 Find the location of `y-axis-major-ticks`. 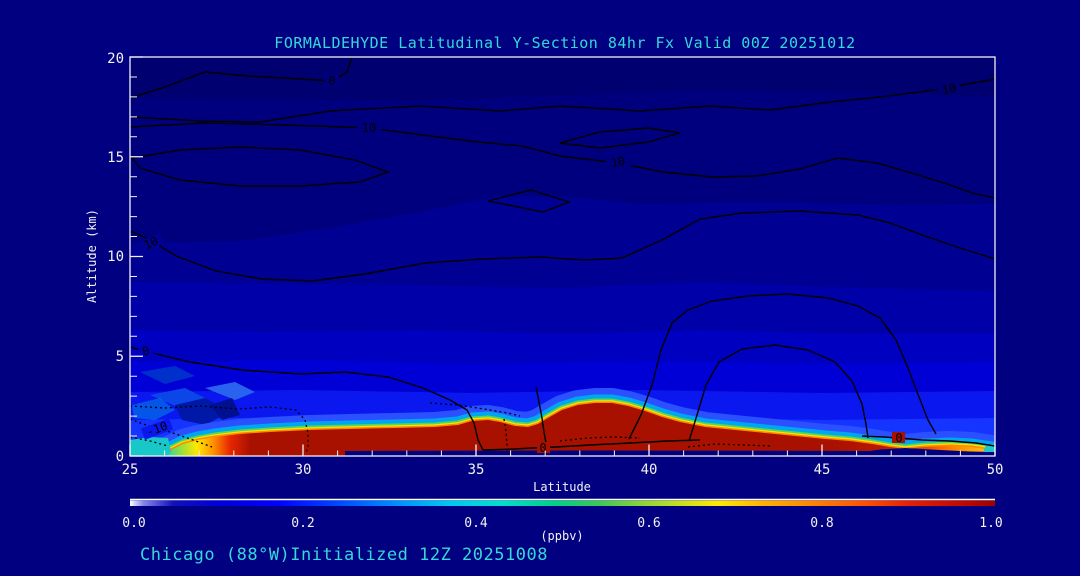

y-axis-major-ticks is located at coordinates (136, 256).